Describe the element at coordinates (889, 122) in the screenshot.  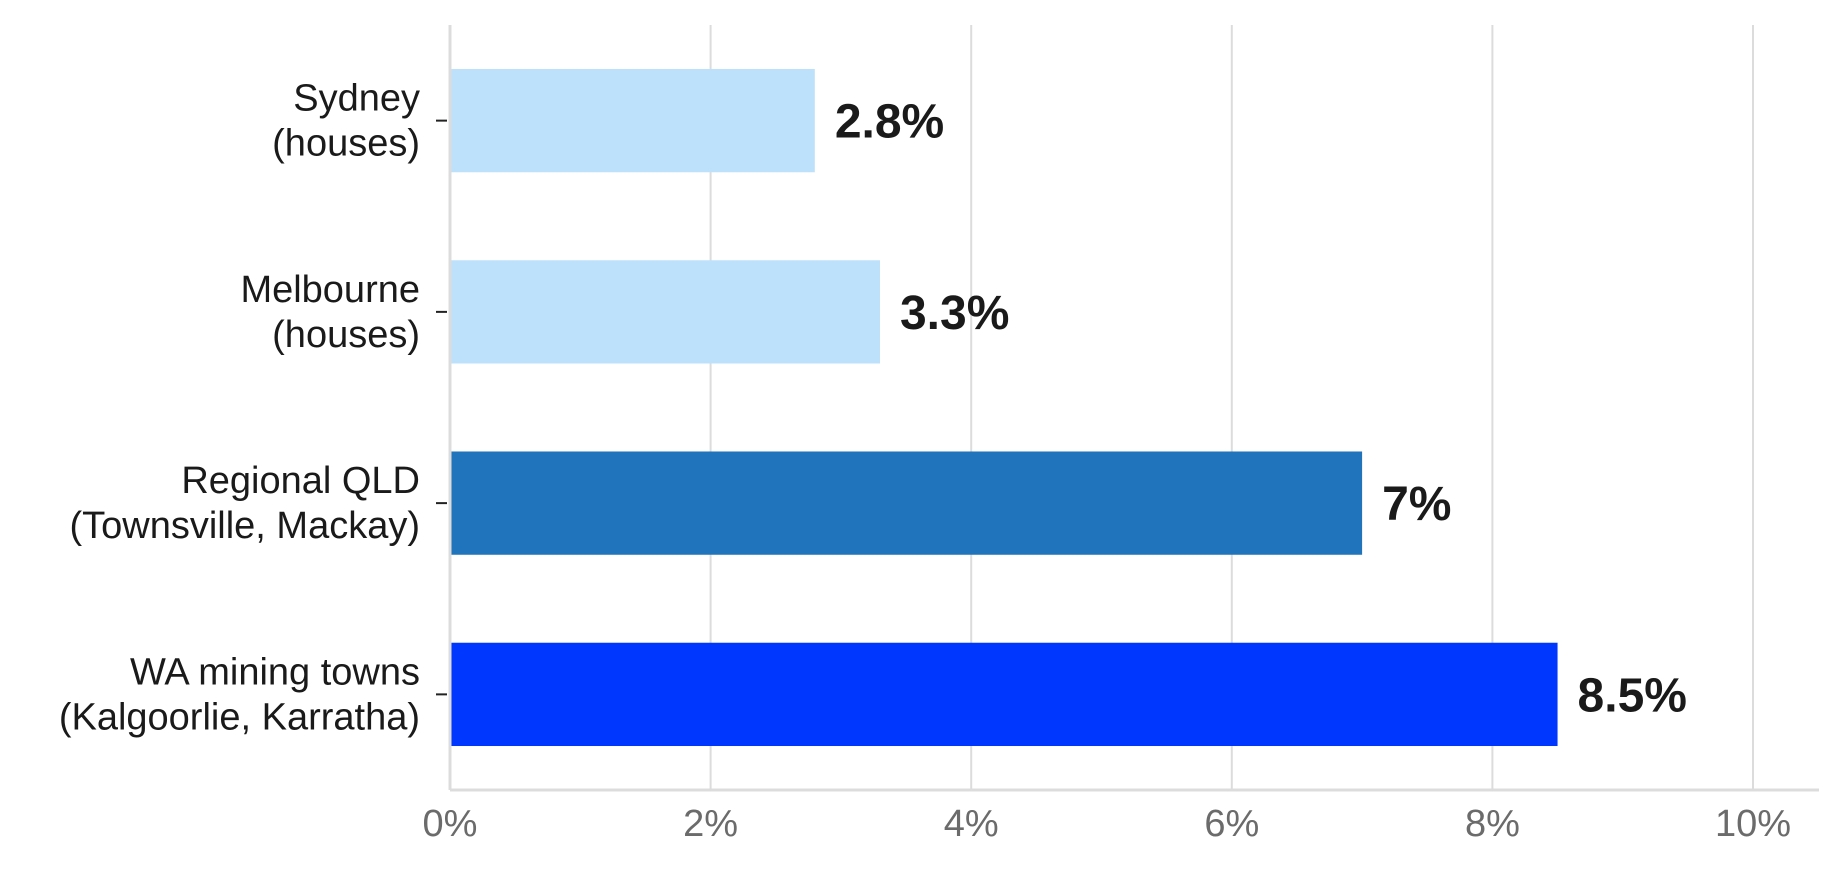
I see `value-label: 2.8%` at that location.